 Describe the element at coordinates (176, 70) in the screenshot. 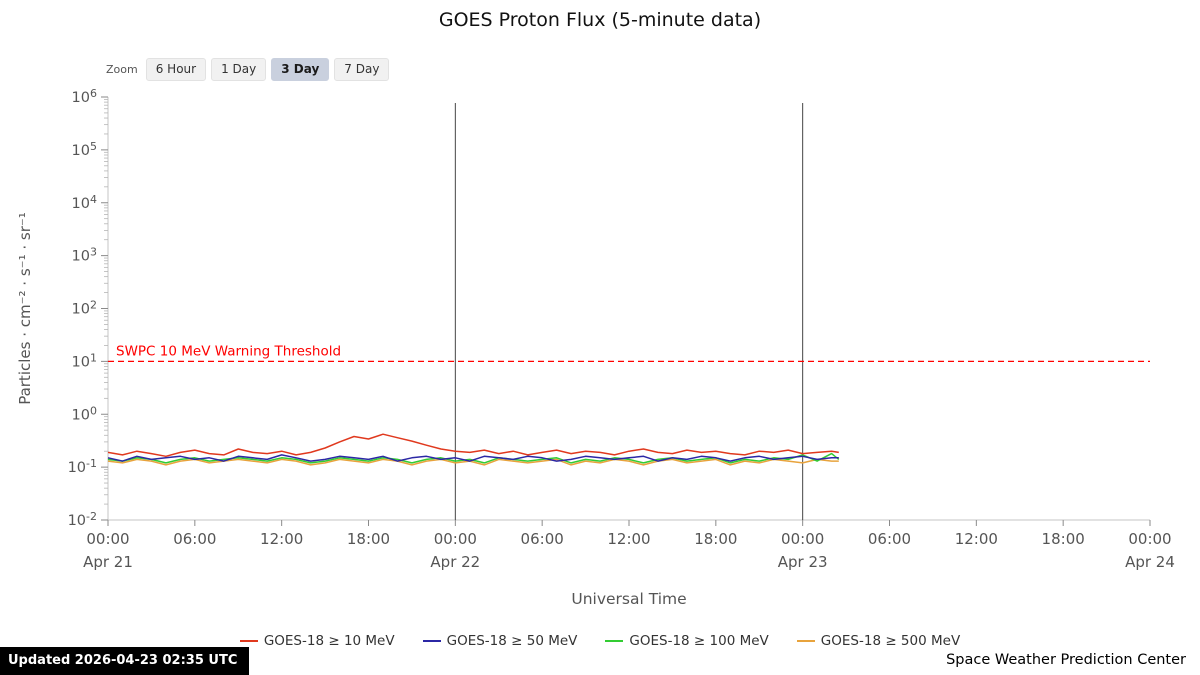

I see `zoom-button-6-hour: 6 Hour` at that location.